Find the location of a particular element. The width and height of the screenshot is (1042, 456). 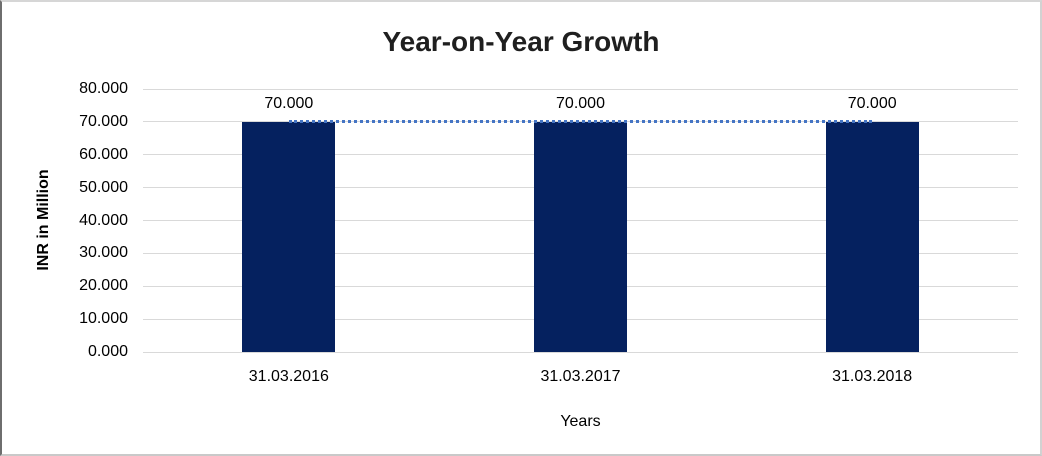

trendline is located at coordinates (580, 121).